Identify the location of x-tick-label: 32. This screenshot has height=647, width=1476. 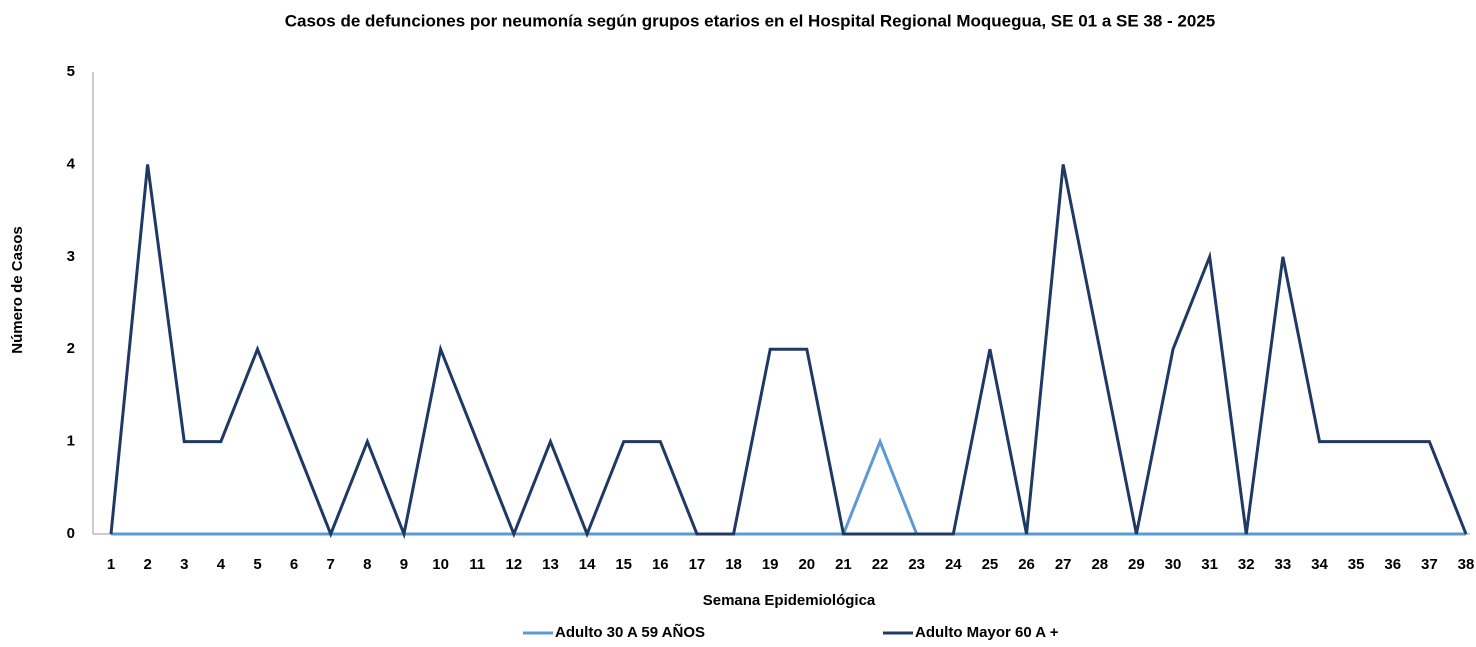
(1246, 564).